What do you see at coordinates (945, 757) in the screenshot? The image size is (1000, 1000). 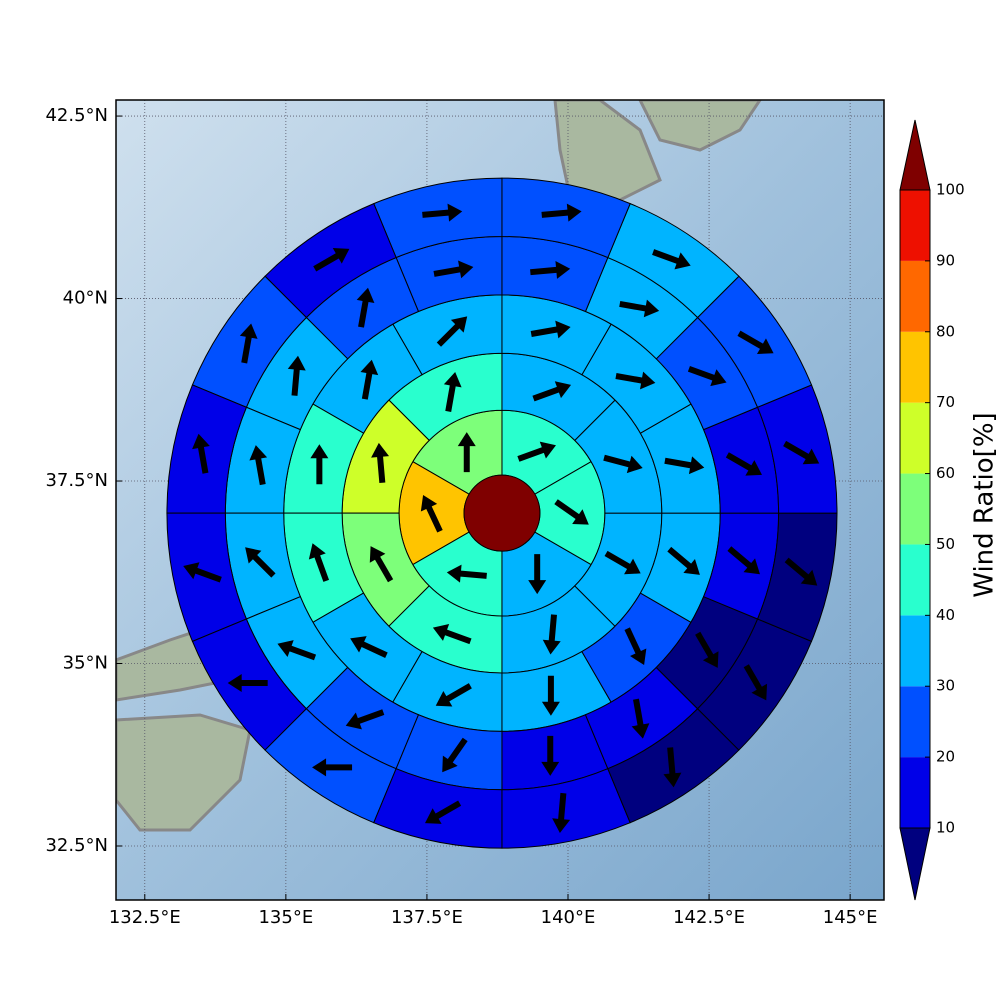 I see `colorbar-tick-label: 20` at bounding box center [945, 757].